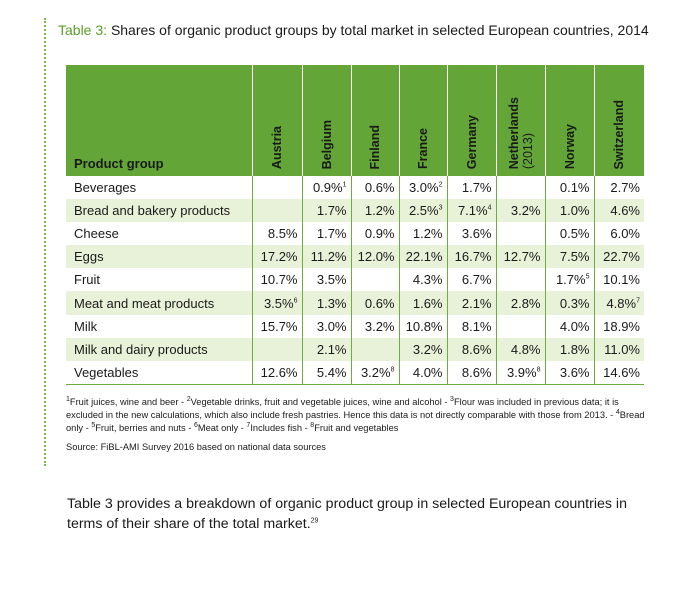  What do you see at coordinates (574, 257) in the screenshot?
I see `cell-value: 7.5%` at bounding box center [574, 257].